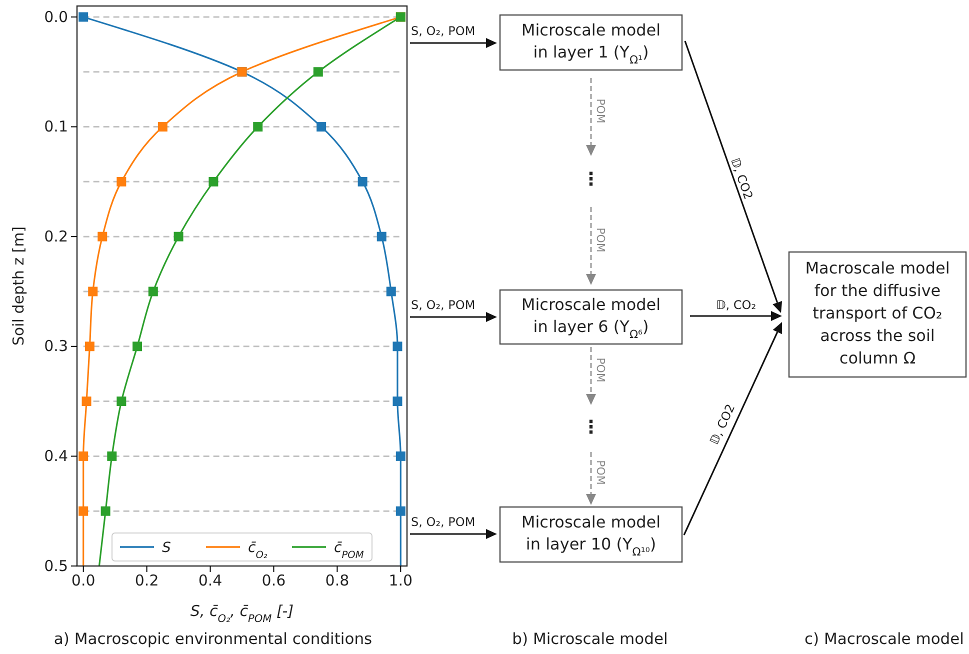 This screenshot has width=969, height=654. What do you see at coordinates (56, 565) in the screenshot?
I see `y-tick-label: 0.5` at bounding box center [56, 565].